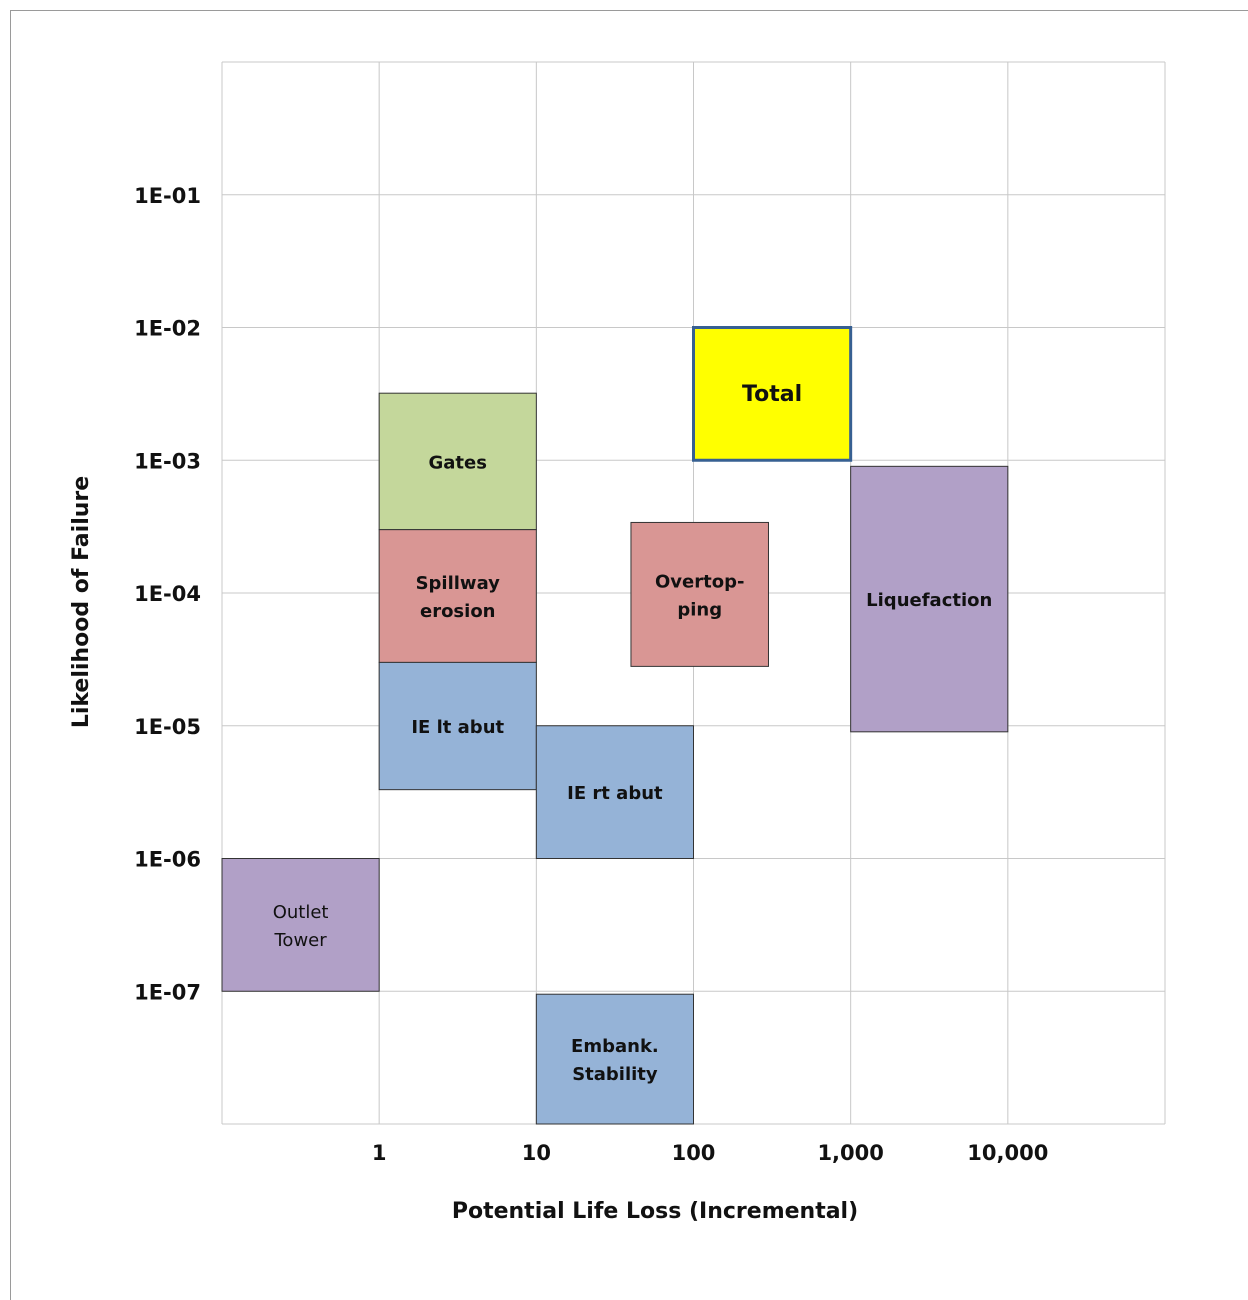  Describe the element at coordinates (379, 1153) in the screenshot. I see `x-tick-label: 1` at that location.